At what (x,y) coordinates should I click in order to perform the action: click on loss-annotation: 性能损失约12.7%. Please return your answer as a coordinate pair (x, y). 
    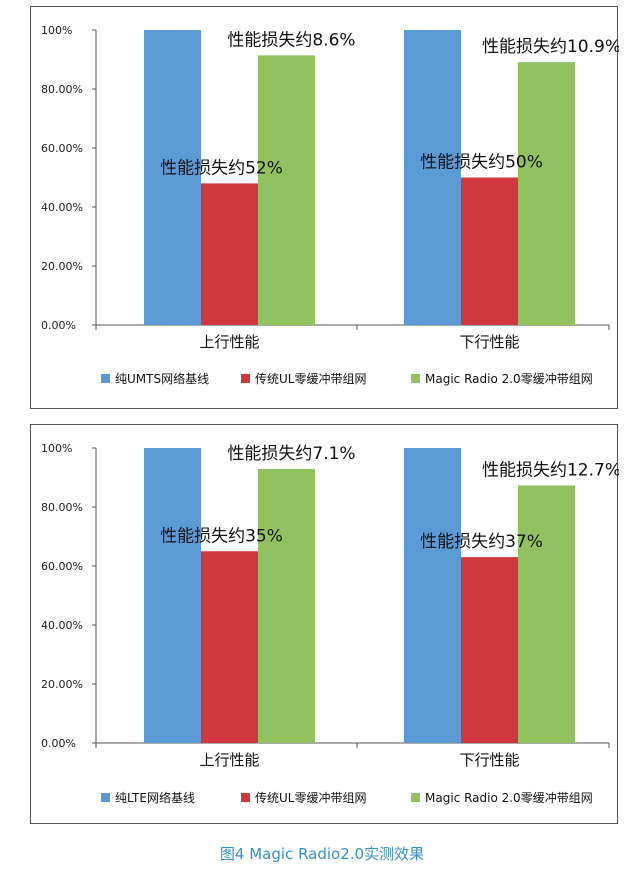
    Looking at the image, I should click on (550, 470).